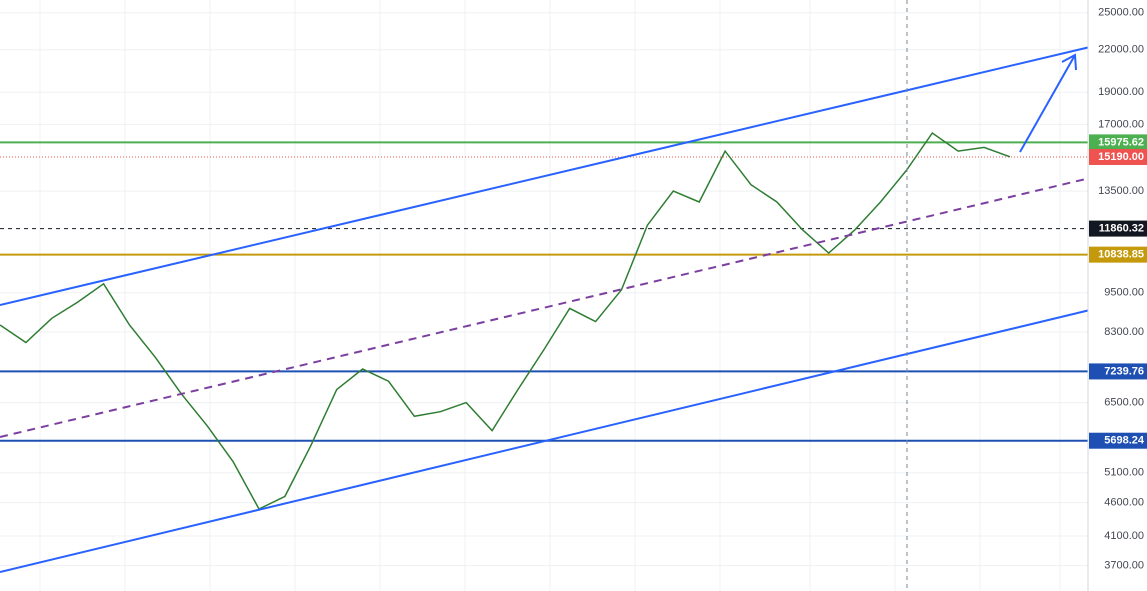  Describe the element at coordinates (1121, 191) in the screenshot. I see `y-tick-label: 13500.00` at that location.